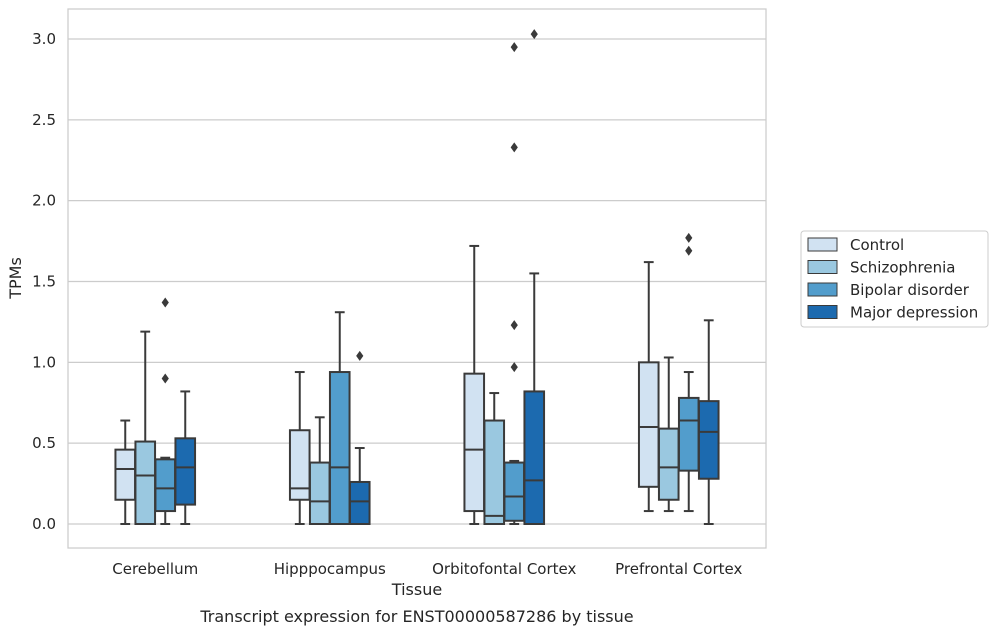  I want to click on x-tick-label: Orbitofontal Cortex, so click(504, 569).